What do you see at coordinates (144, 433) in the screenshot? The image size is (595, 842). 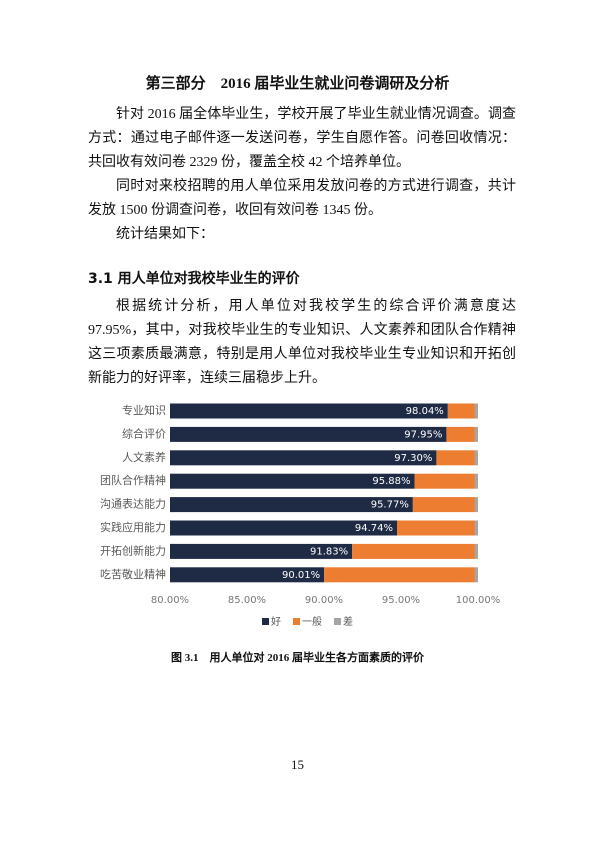 I see `y-tick-label: 综合评价` at bounding box center [144, 433].